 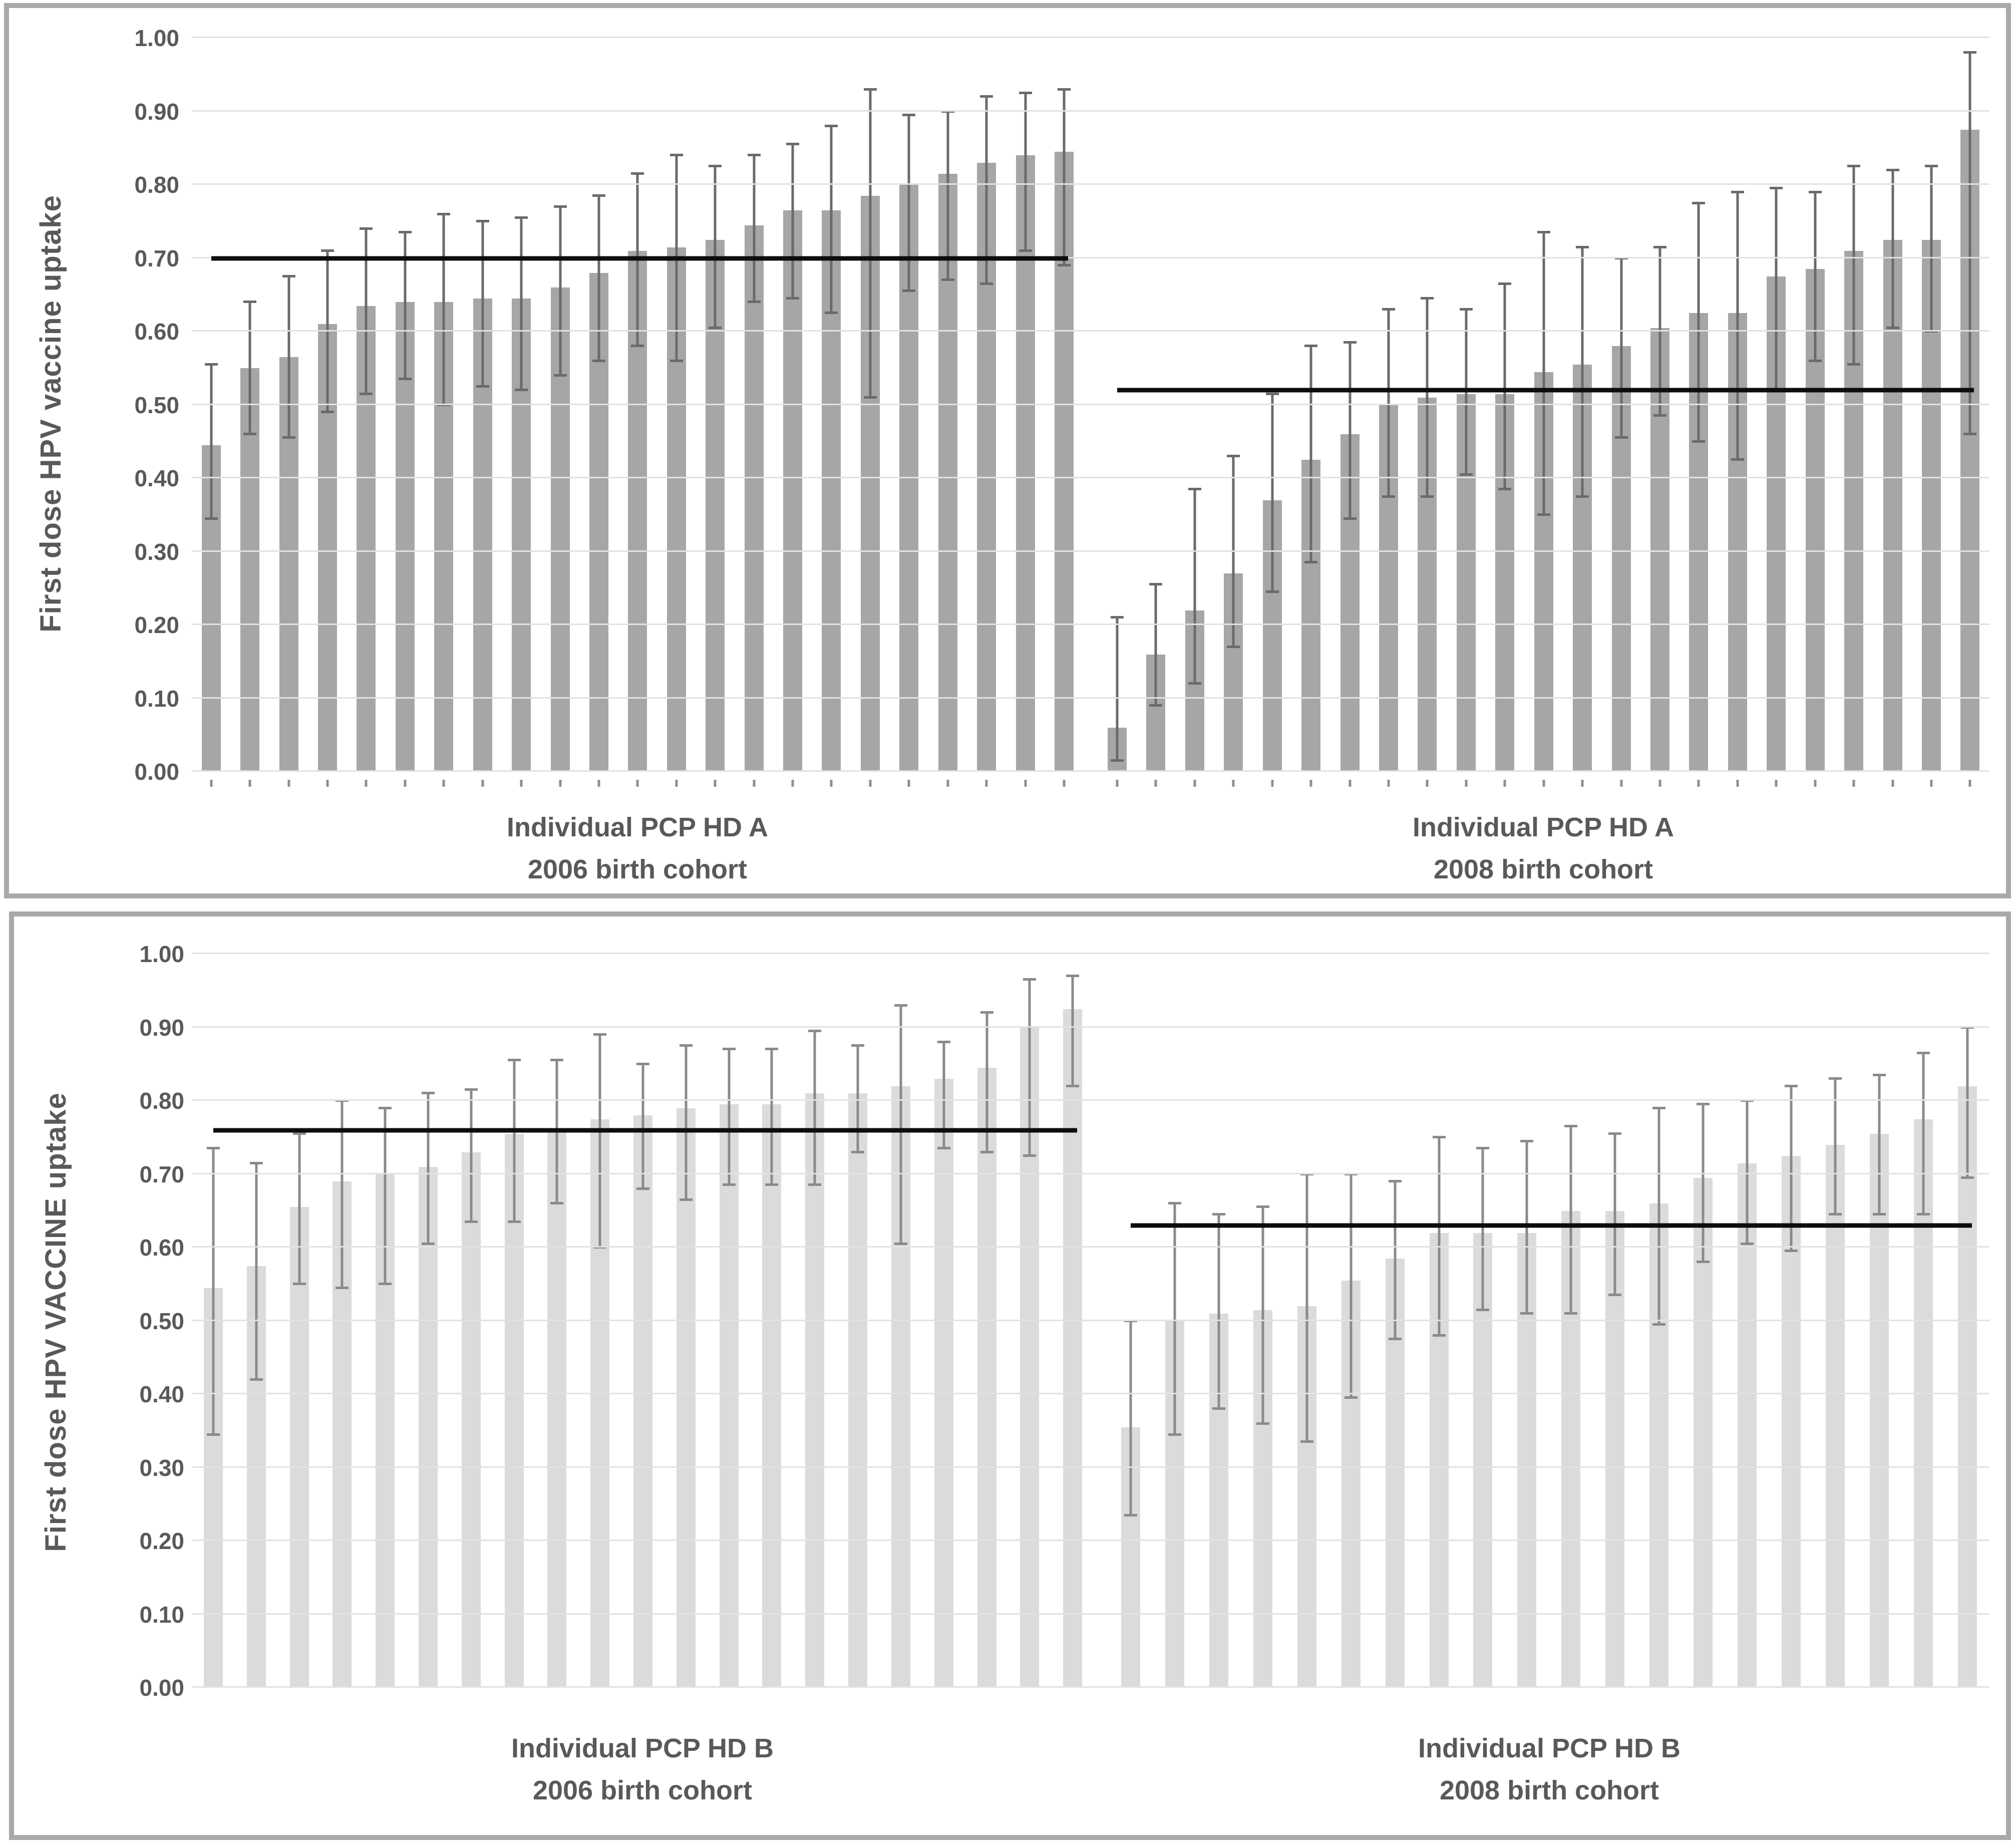 What do you see at coordinates (157, 38) in the screenshot?
I see `y-tick-label: 1.00` at bounding box center [157, 38].